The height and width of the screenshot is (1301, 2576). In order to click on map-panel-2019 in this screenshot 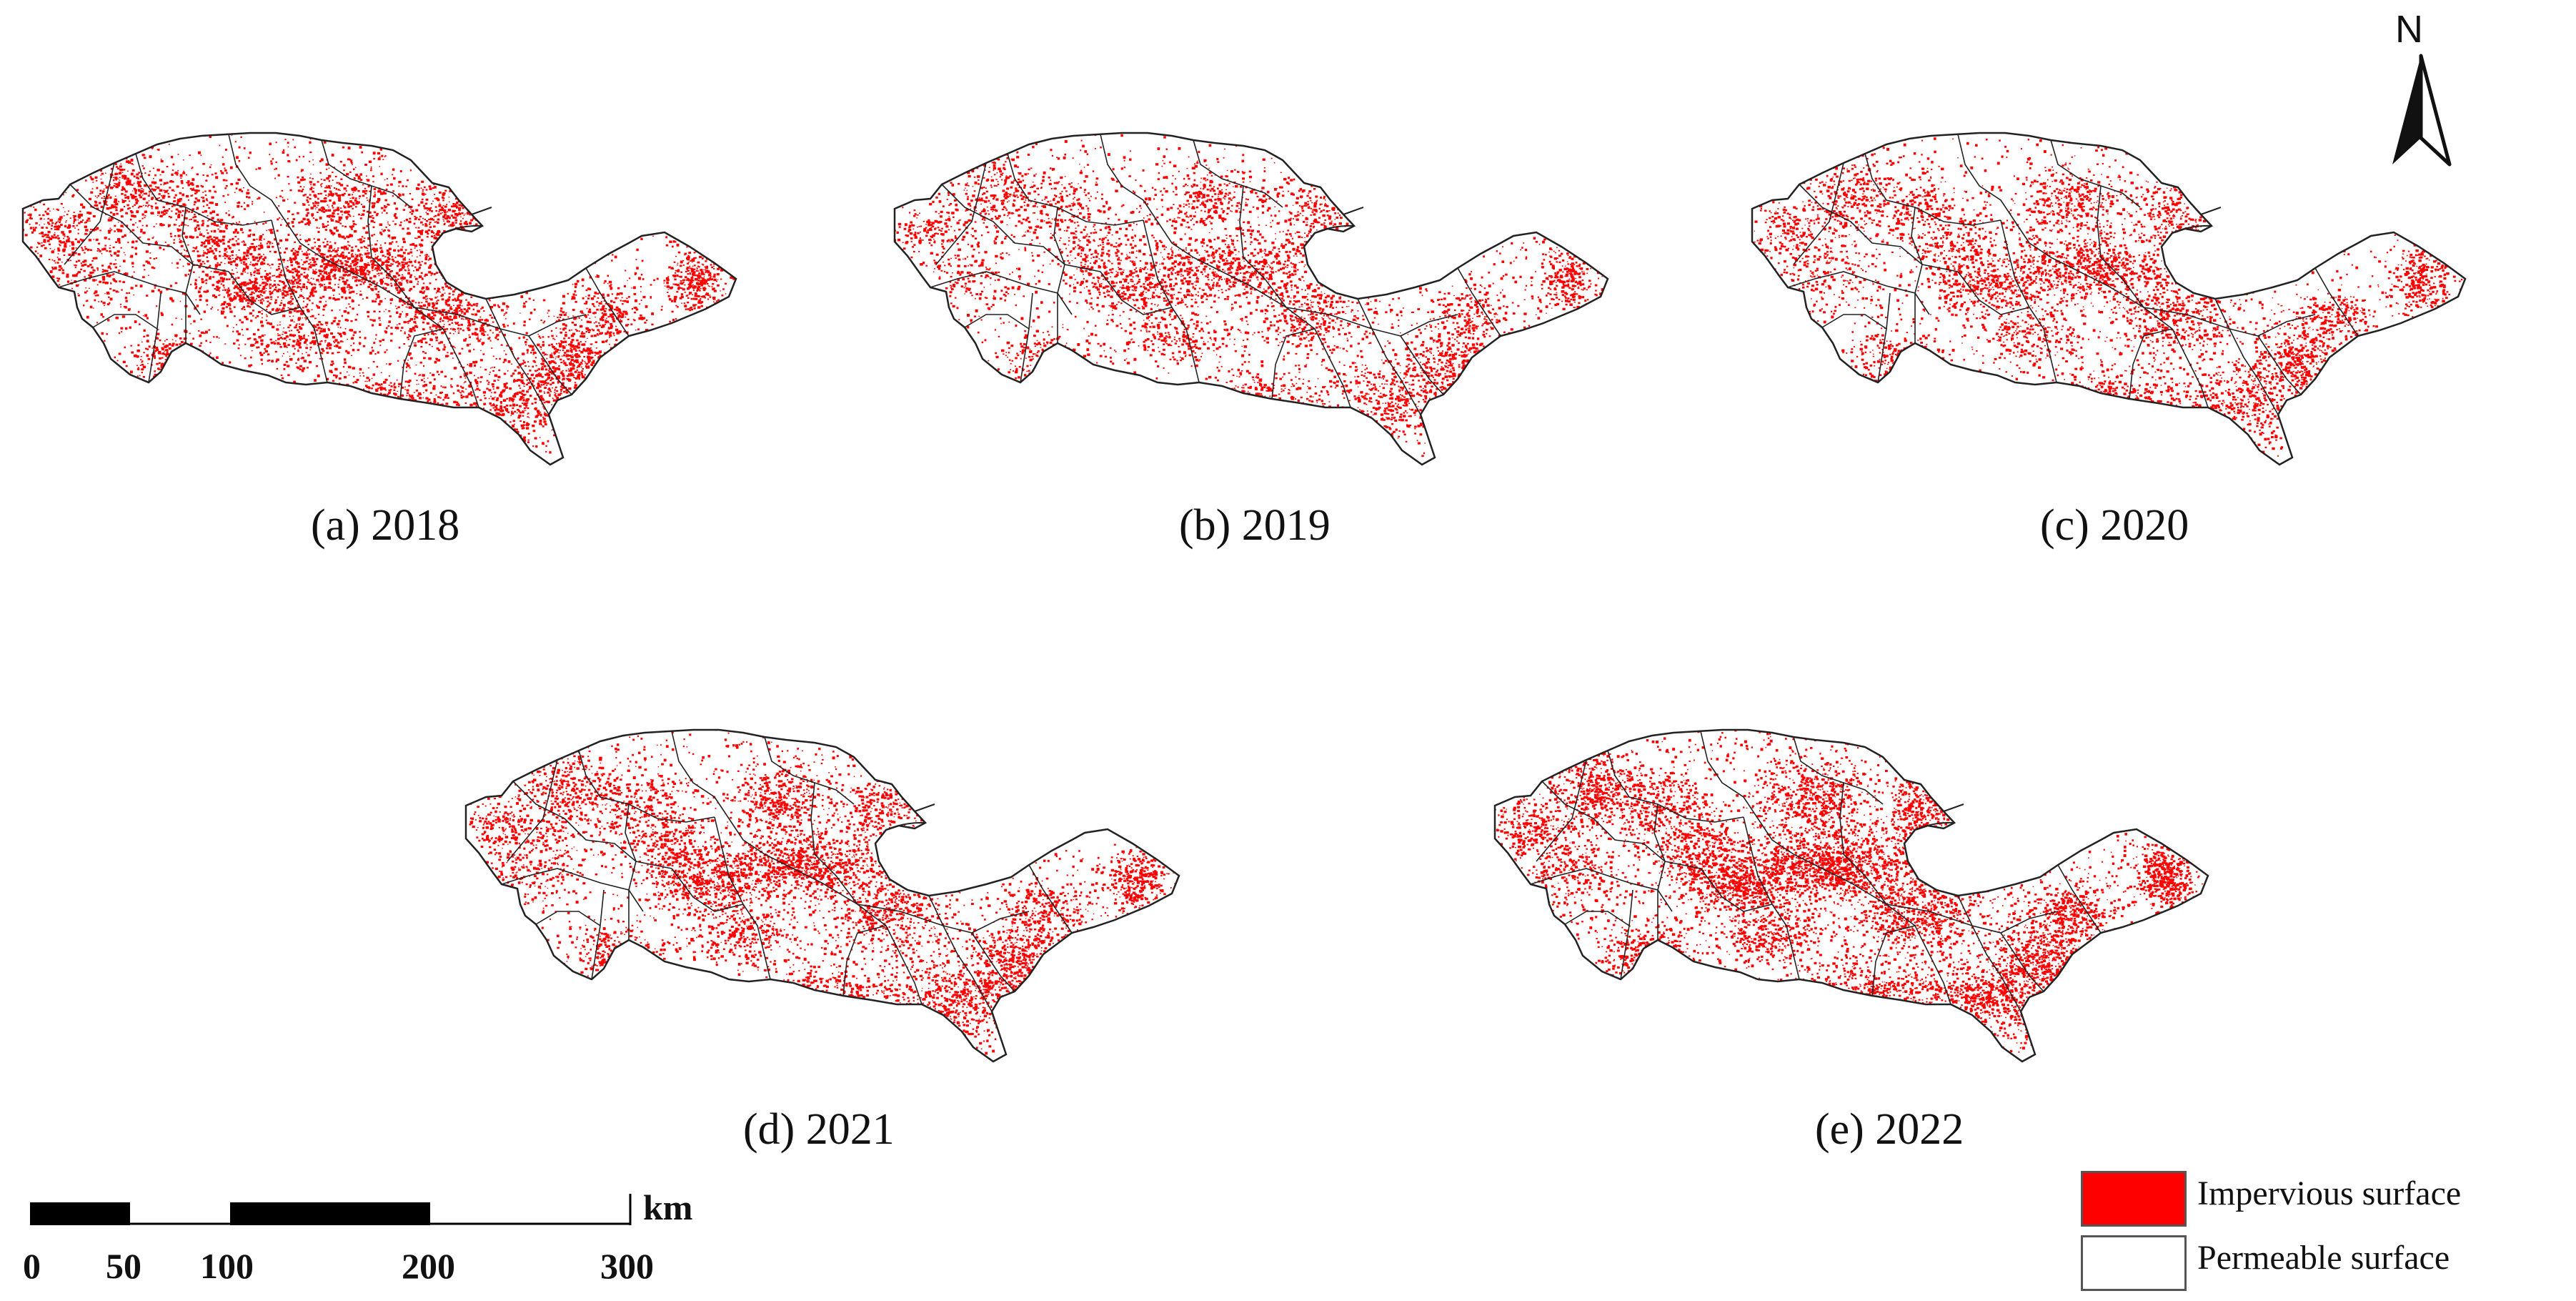, I will do `click(1279, 314)`.